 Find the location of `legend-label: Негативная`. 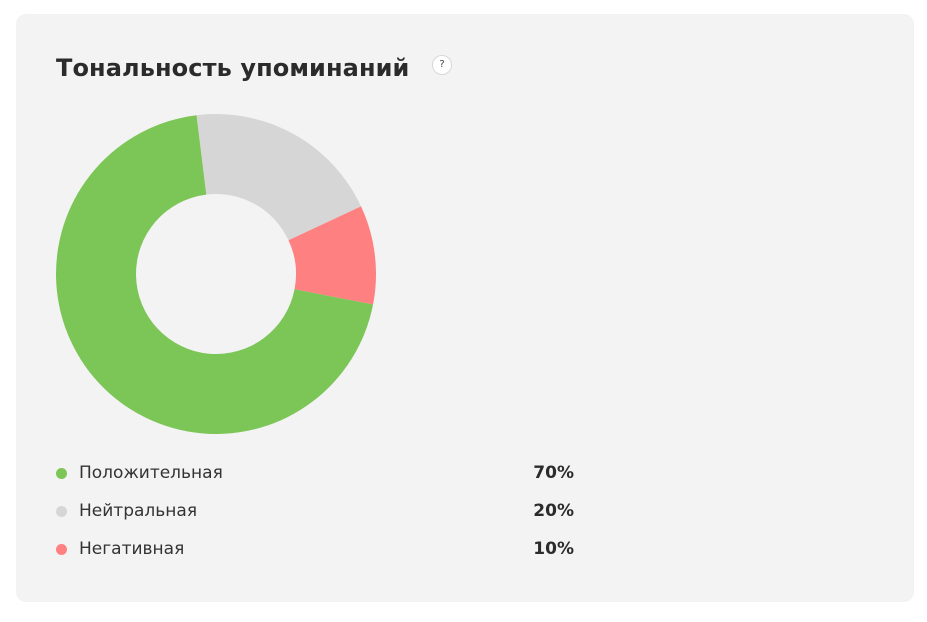

legend-label: Негативная is located at coordinates (132, 549).